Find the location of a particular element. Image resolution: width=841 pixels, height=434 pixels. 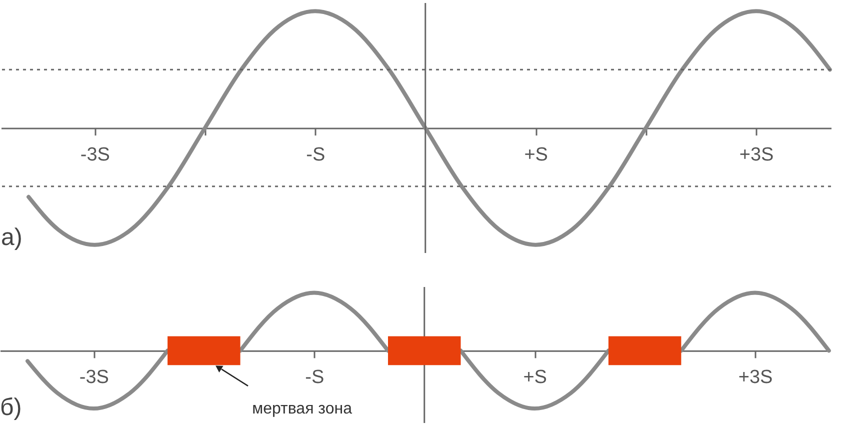

annotation: а) is located at coordinates (11, 237).